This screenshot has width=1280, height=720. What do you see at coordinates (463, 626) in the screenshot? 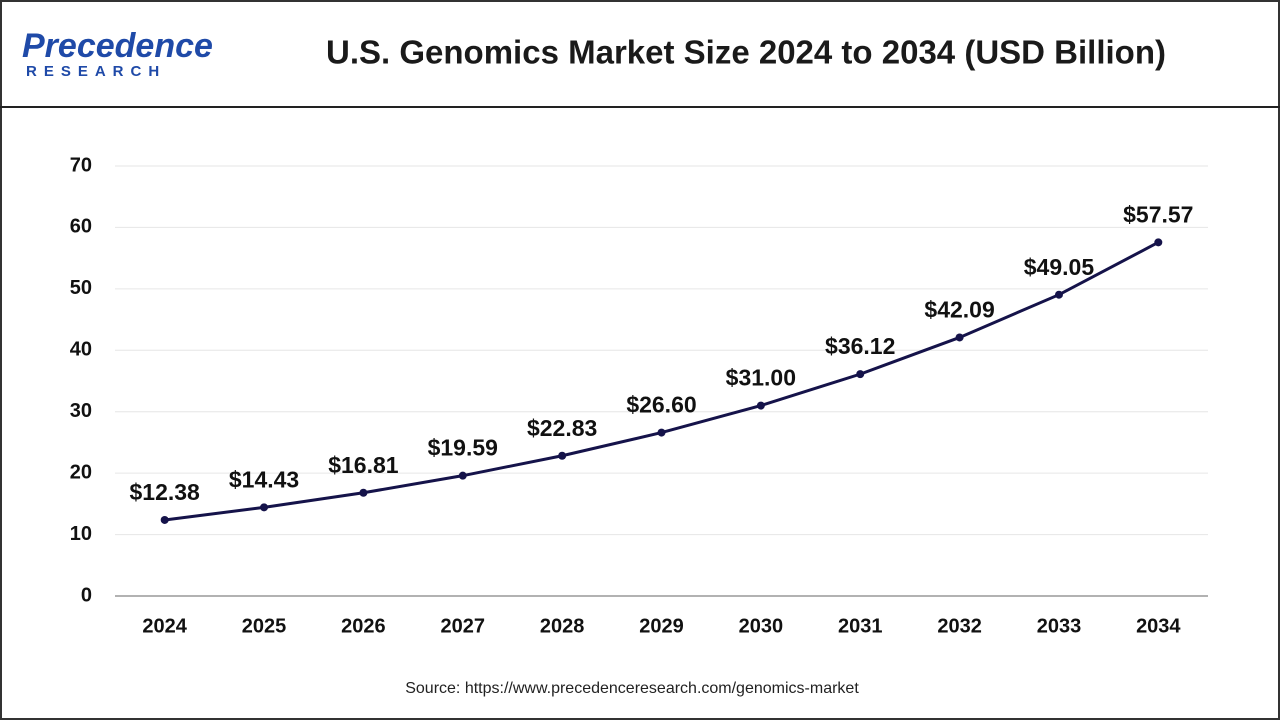
I see `x-tick-label: 2027` at bounding box center [463, 626].